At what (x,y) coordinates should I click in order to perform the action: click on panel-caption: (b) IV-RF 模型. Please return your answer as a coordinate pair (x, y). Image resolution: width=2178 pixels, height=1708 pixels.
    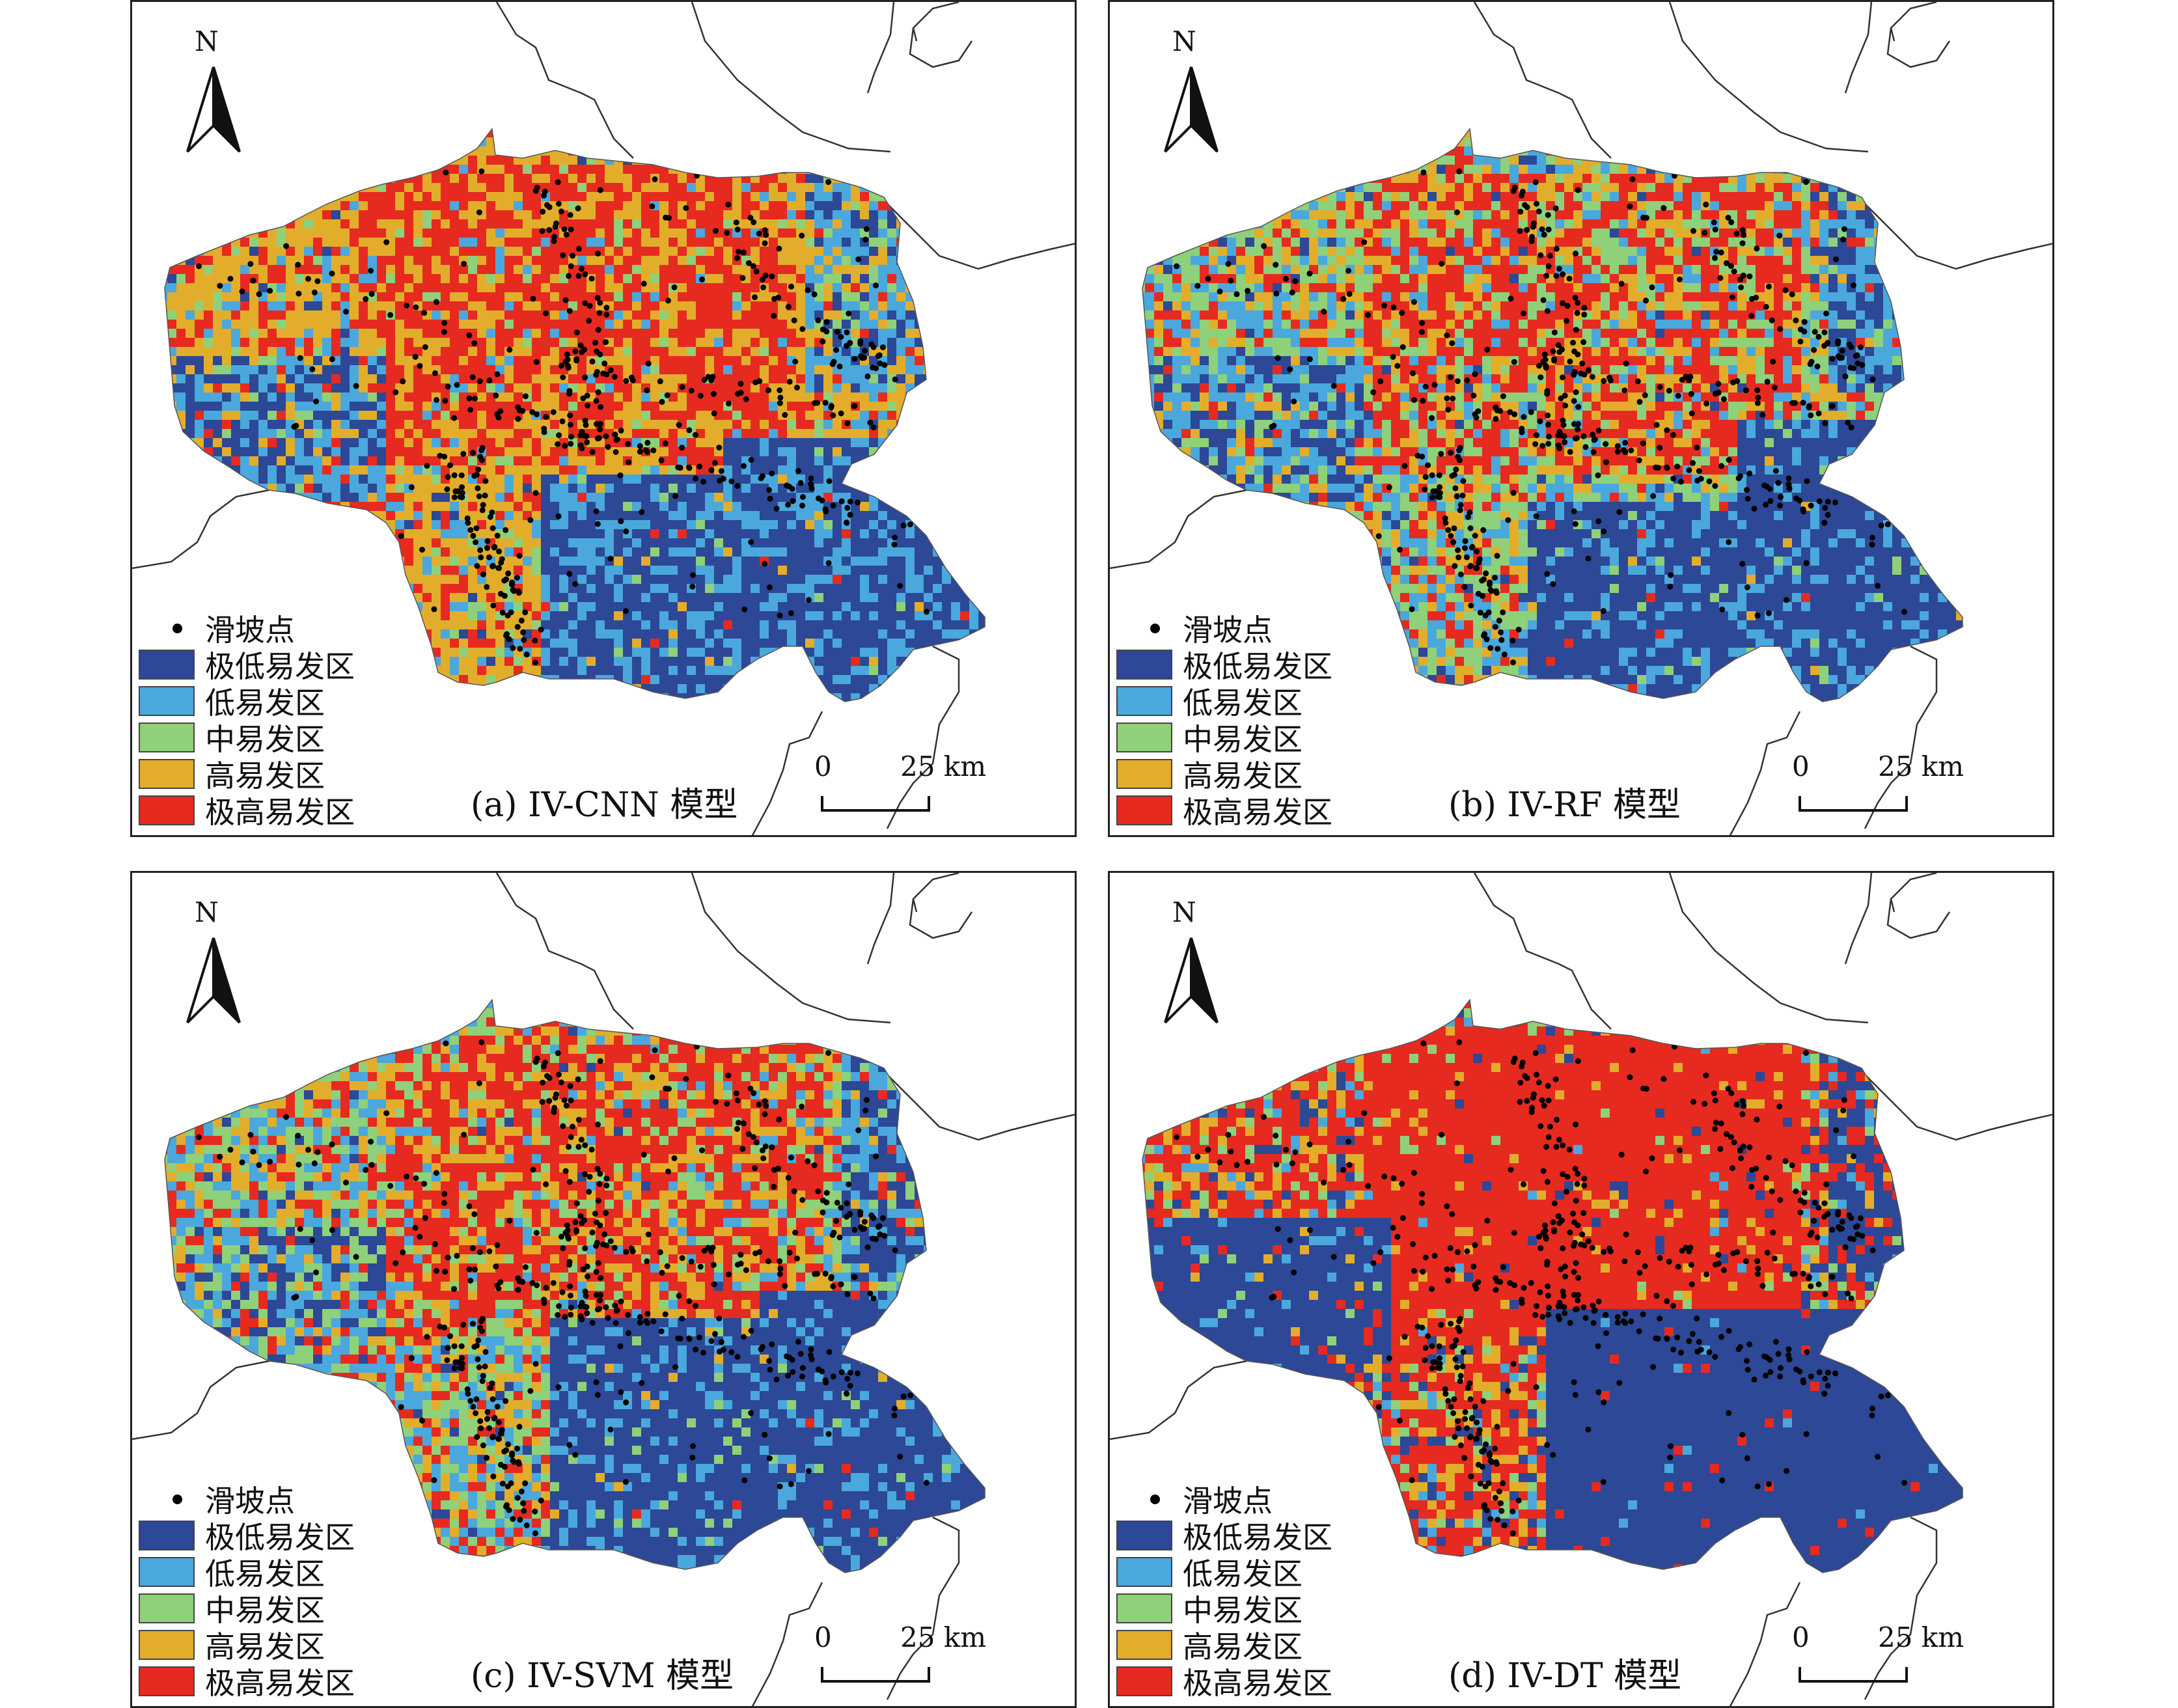
    Looking at the image, I should click on (1564, 801).